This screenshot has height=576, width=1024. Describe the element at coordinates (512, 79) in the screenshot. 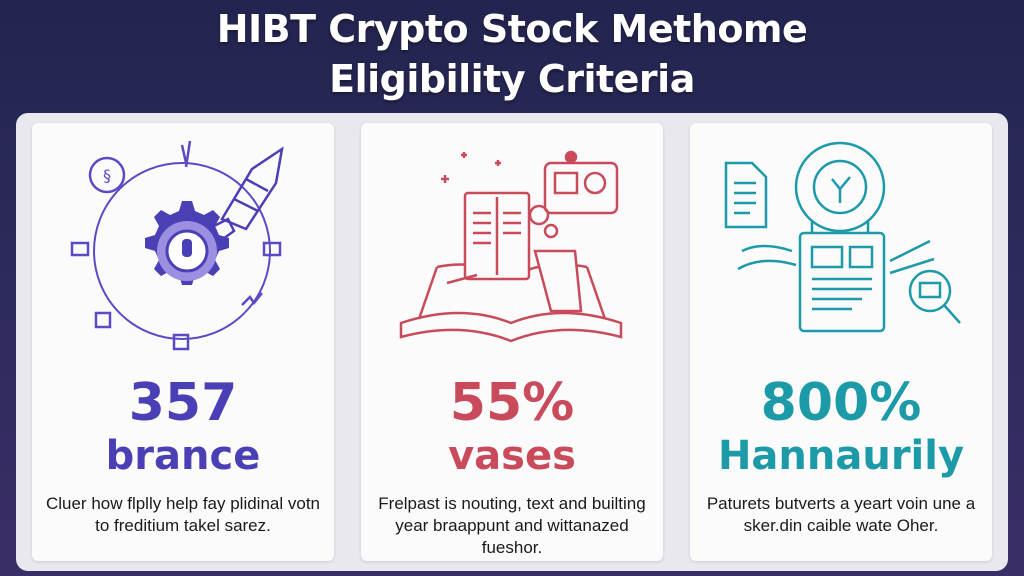

I see `title-line-2: Eligibility Criteria` at that location.